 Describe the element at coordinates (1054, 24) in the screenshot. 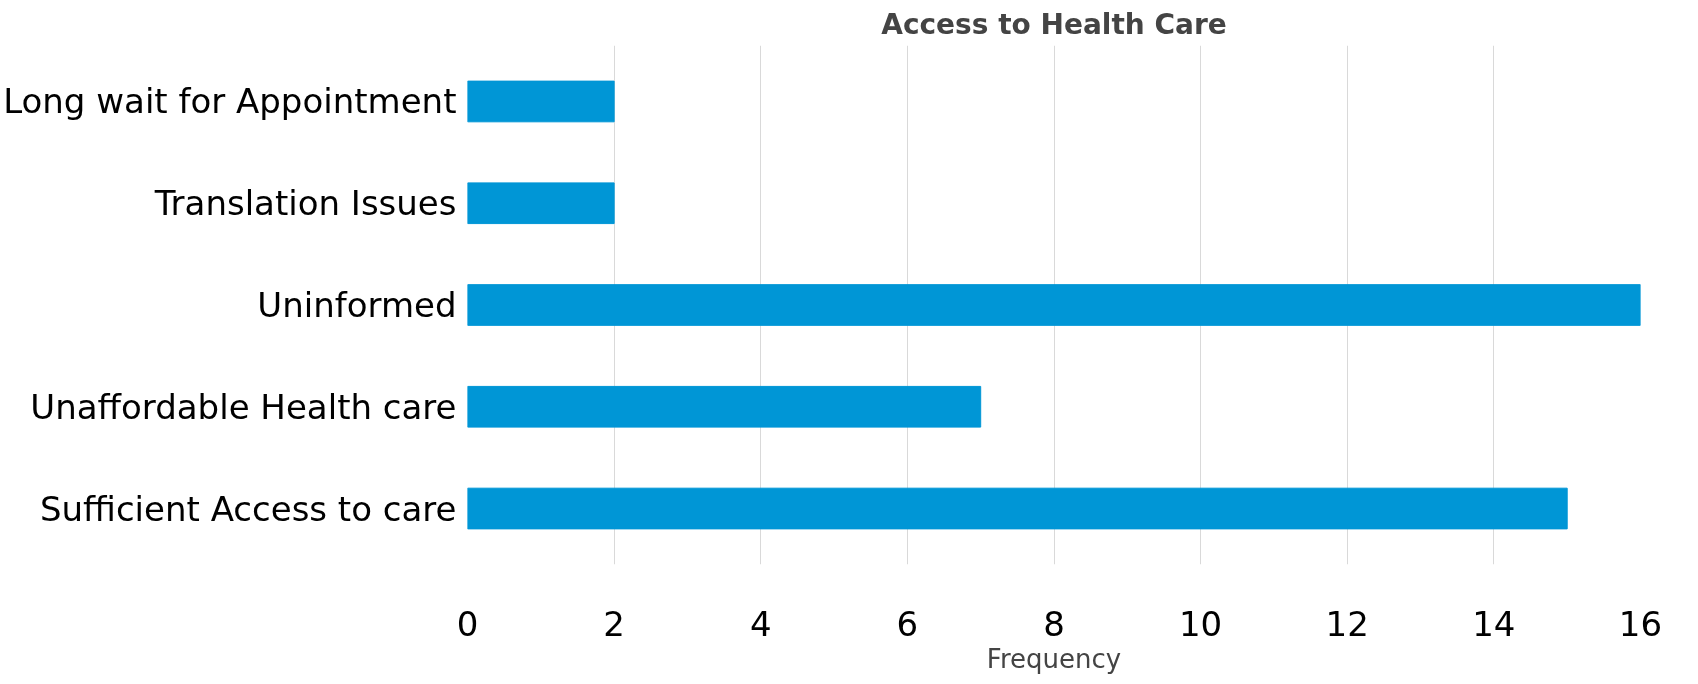

I see `chart-title: Access to Health Care` at that location.